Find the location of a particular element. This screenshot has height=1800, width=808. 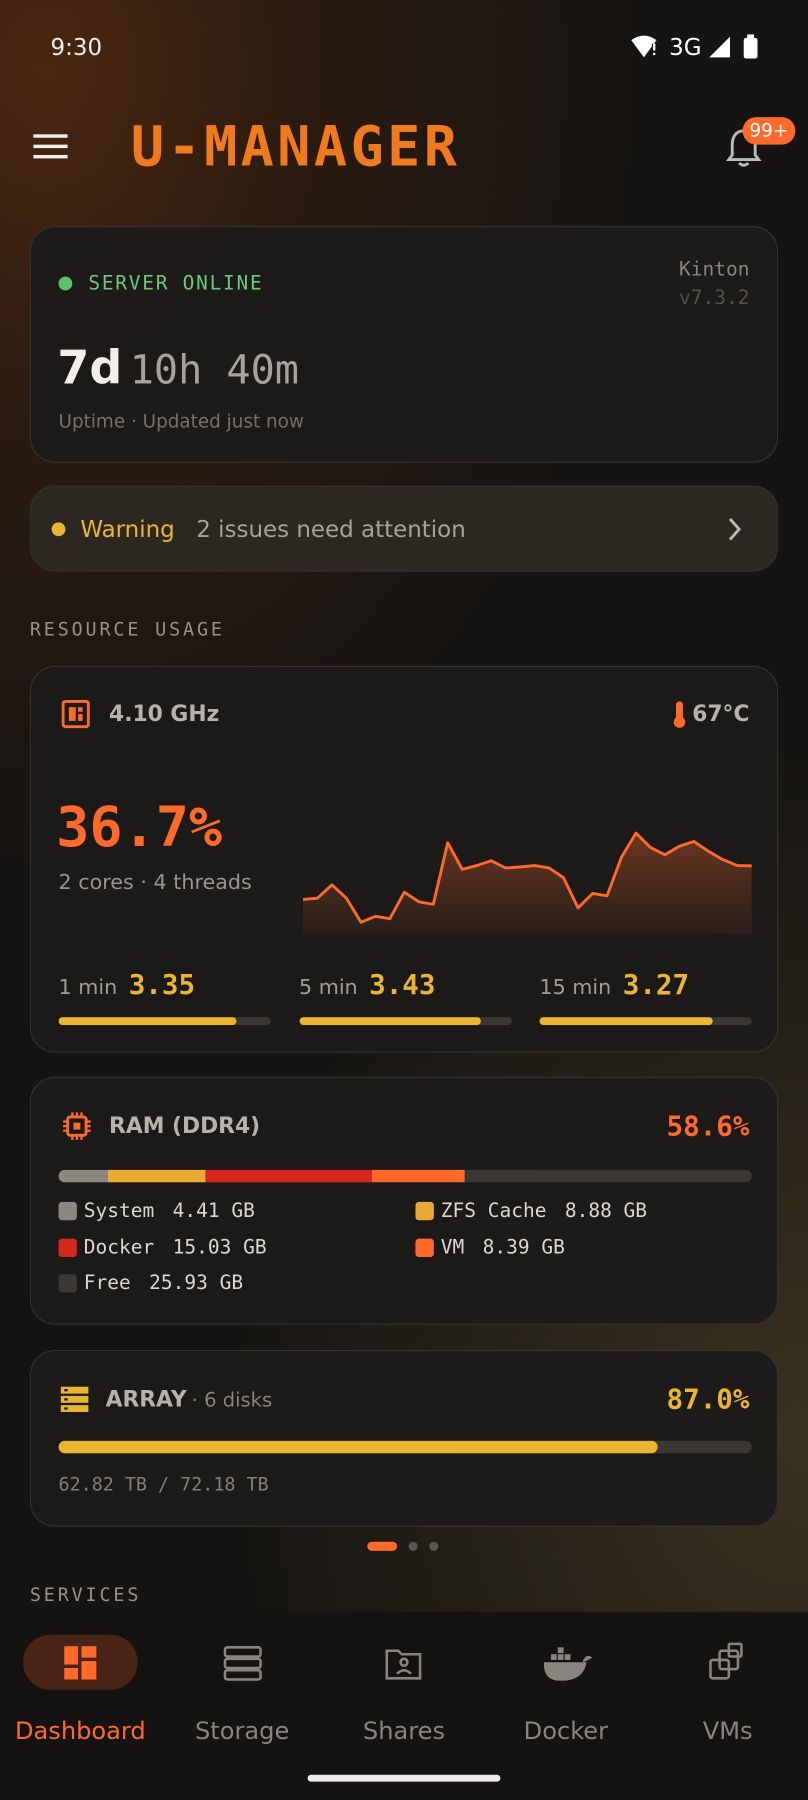

load-average: 15 min 3.27 is located at coordinates (614, 985).